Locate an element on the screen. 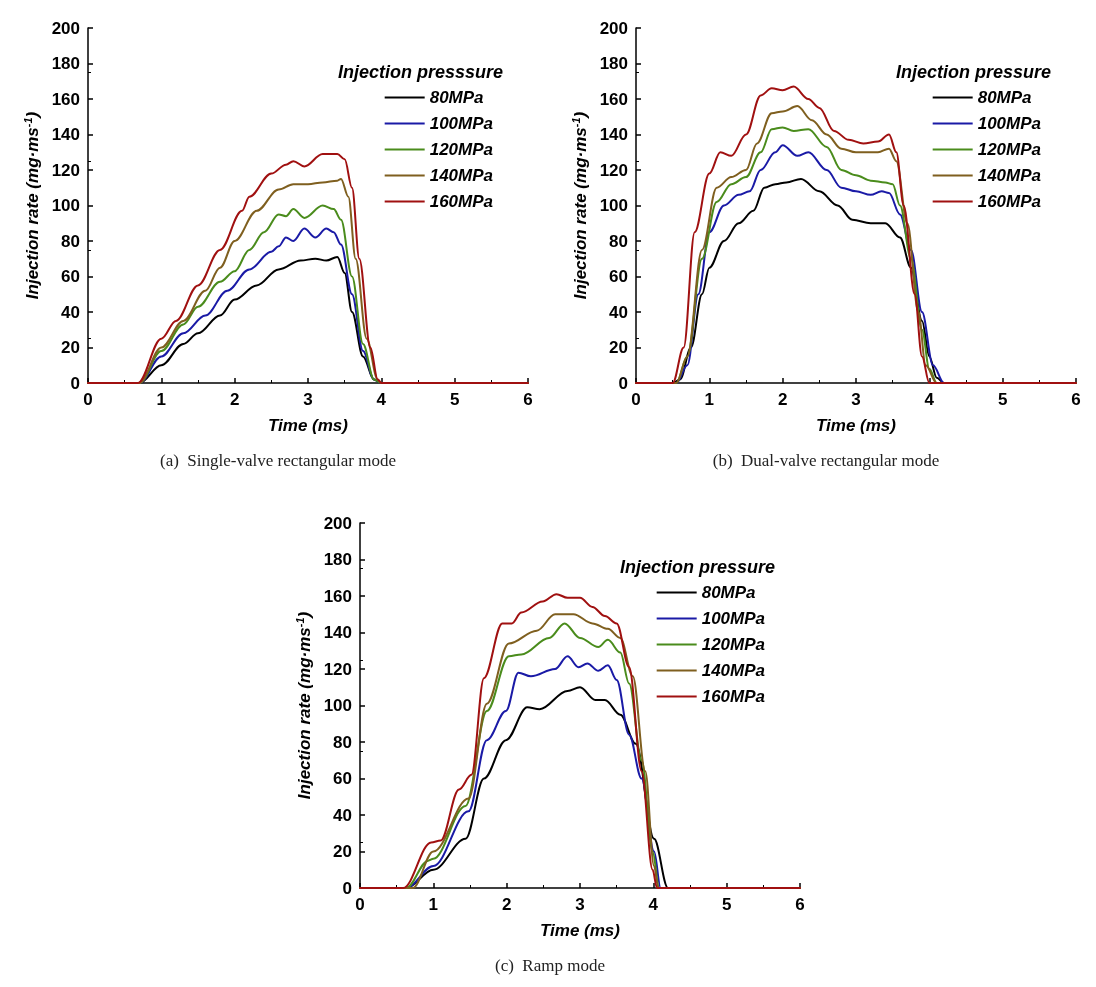  text: (b) Dual-valve rectangular mode is located at coordinates (826, 460).